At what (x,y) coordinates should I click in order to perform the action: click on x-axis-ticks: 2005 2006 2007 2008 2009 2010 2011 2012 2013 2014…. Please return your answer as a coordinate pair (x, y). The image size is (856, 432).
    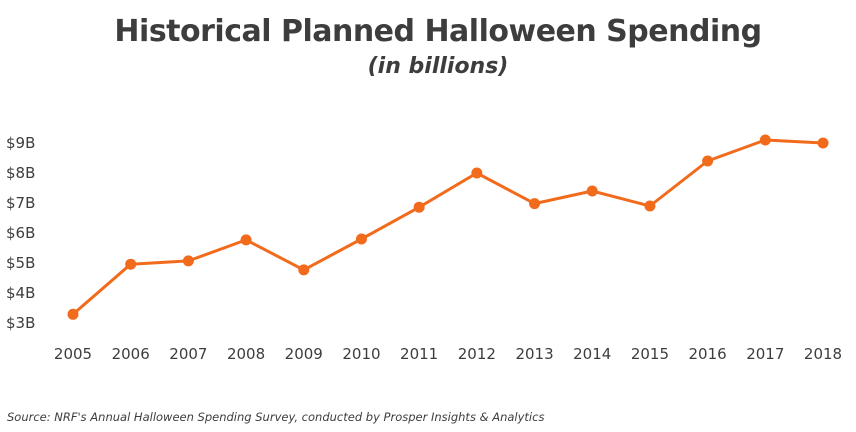
    Looking at the image, I should click on (448, 354).